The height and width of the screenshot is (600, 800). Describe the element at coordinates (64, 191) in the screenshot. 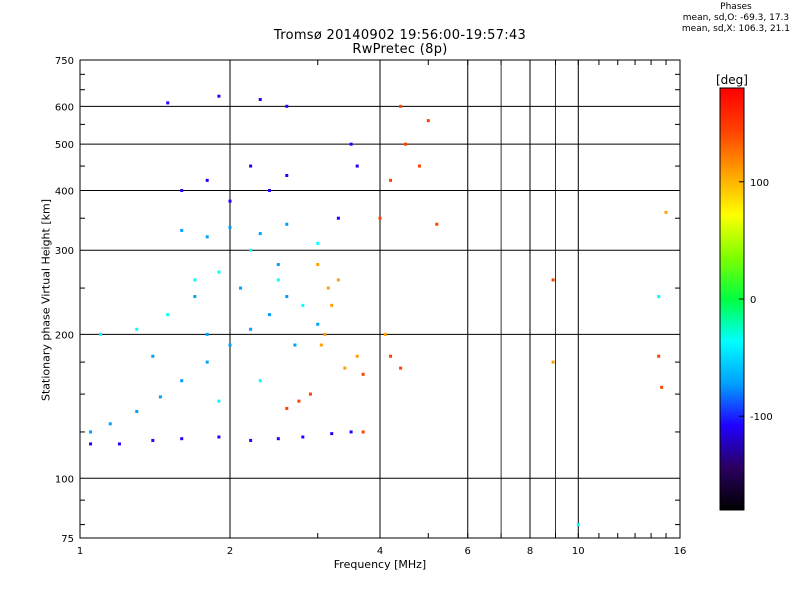

I see `y-tick-label: 400` at that location.